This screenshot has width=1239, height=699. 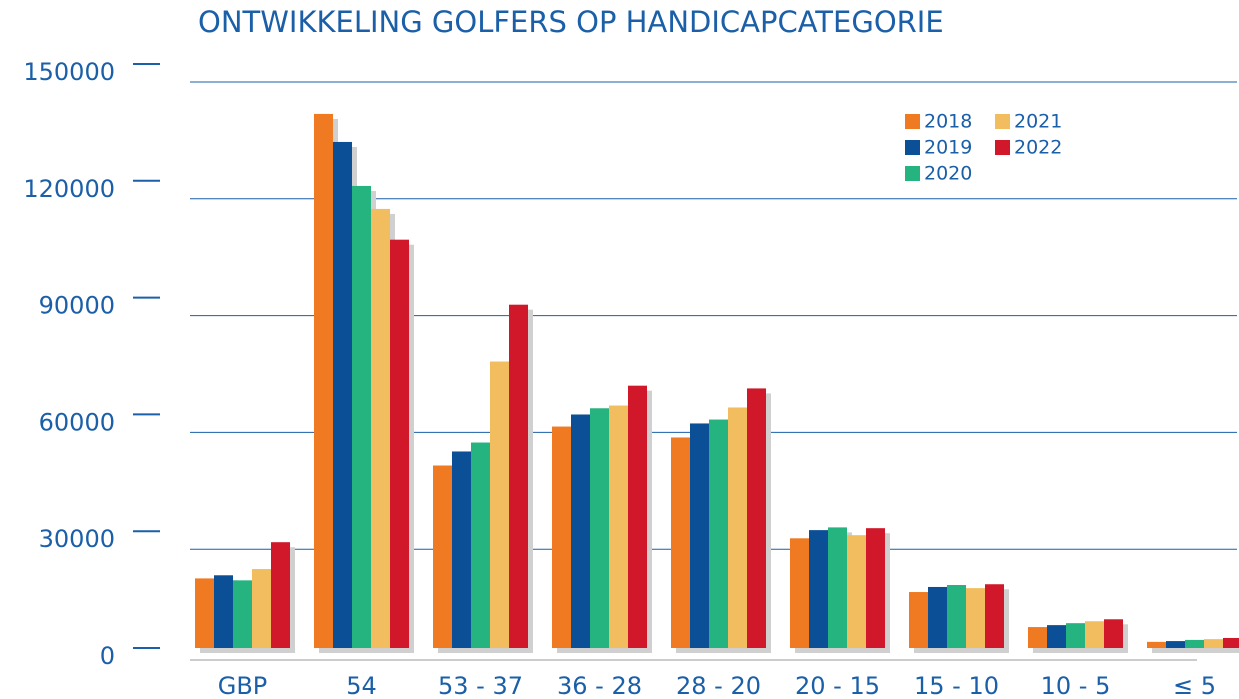 I want to click on x-tick-label: 10 - 5, so click(x=1076, y=685).